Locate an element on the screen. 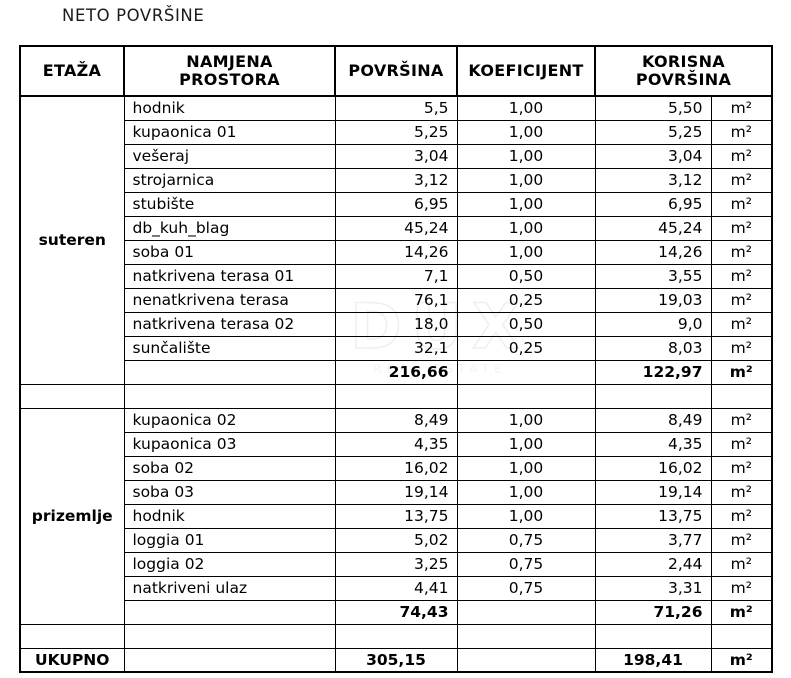 This screenshot has height=678, width=791. total-unit: m² is located at coordinates (741, 660).